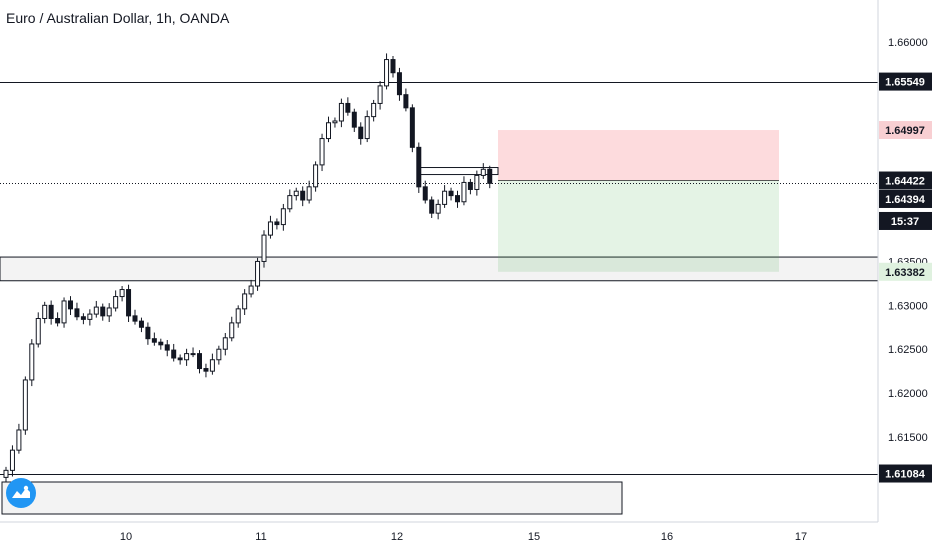 The width and height of the screenshot is (932, 555). I want to click on price-tag-label: 1.64422, so click(905, 182).